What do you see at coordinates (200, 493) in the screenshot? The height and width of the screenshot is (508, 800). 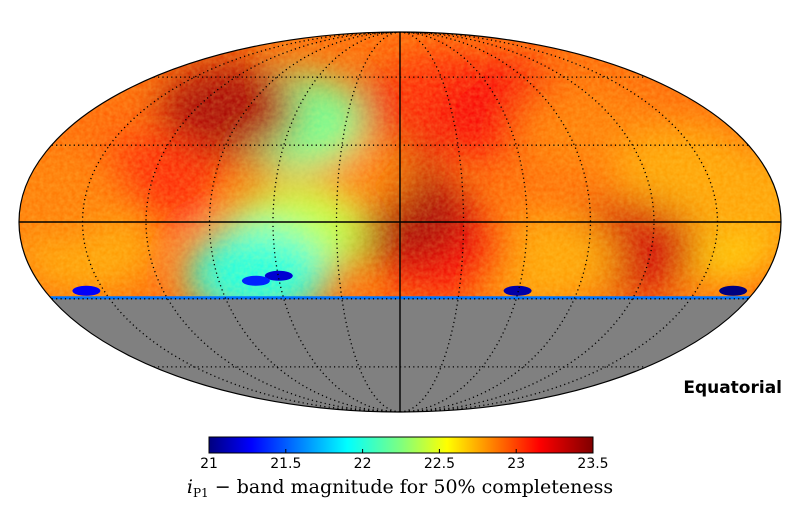 I see `colorbar-label-subscript: P1` at bounding box center [200, 493].